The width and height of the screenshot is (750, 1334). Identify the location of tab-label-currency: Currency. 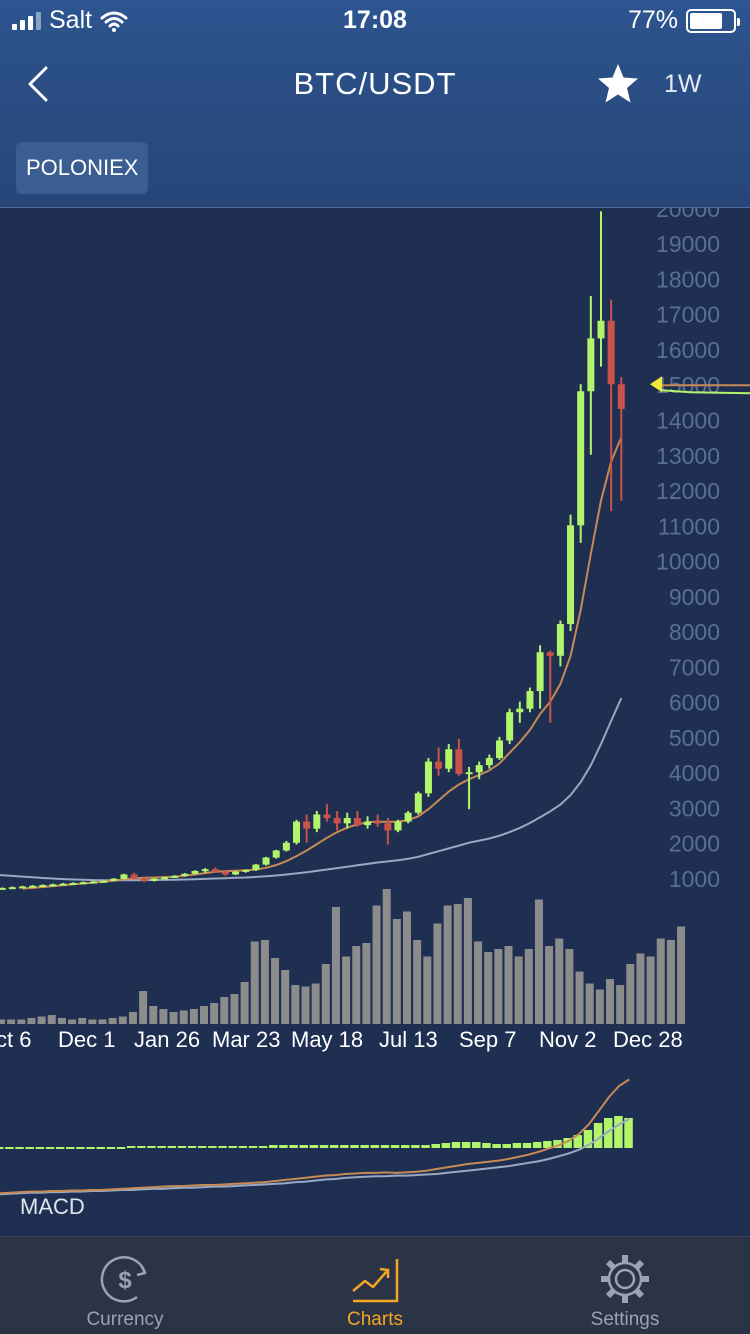
(125, 1319).